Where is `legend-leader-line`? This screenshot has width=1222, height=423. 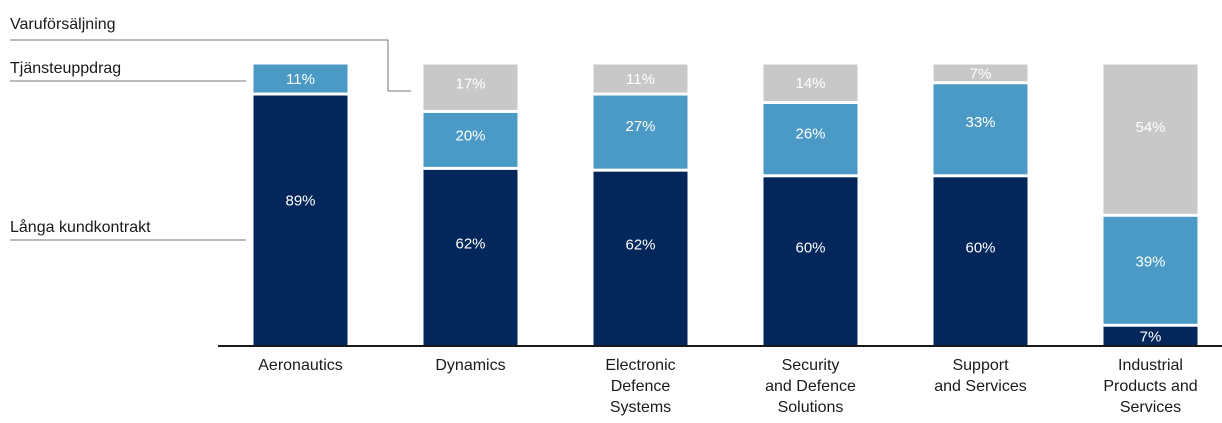
legend-leader-line is located at coordinates (210, 65).